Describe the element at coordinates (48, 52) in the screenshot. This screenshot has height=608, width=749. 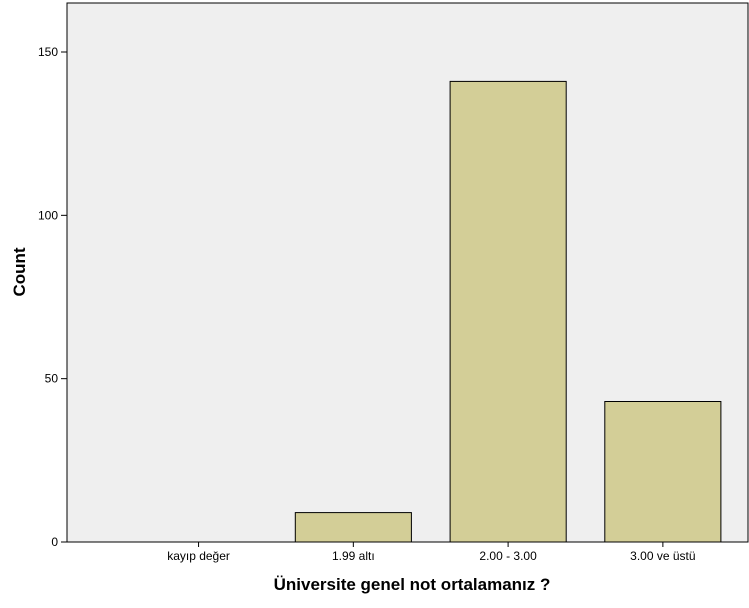
I see `y-tick-label: 150` at that location.